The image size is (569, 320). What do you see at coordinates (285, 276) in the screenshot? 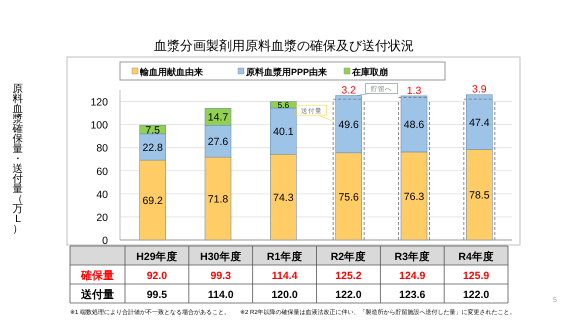
I see `text: 114.4` at bounding box center [285, 276].